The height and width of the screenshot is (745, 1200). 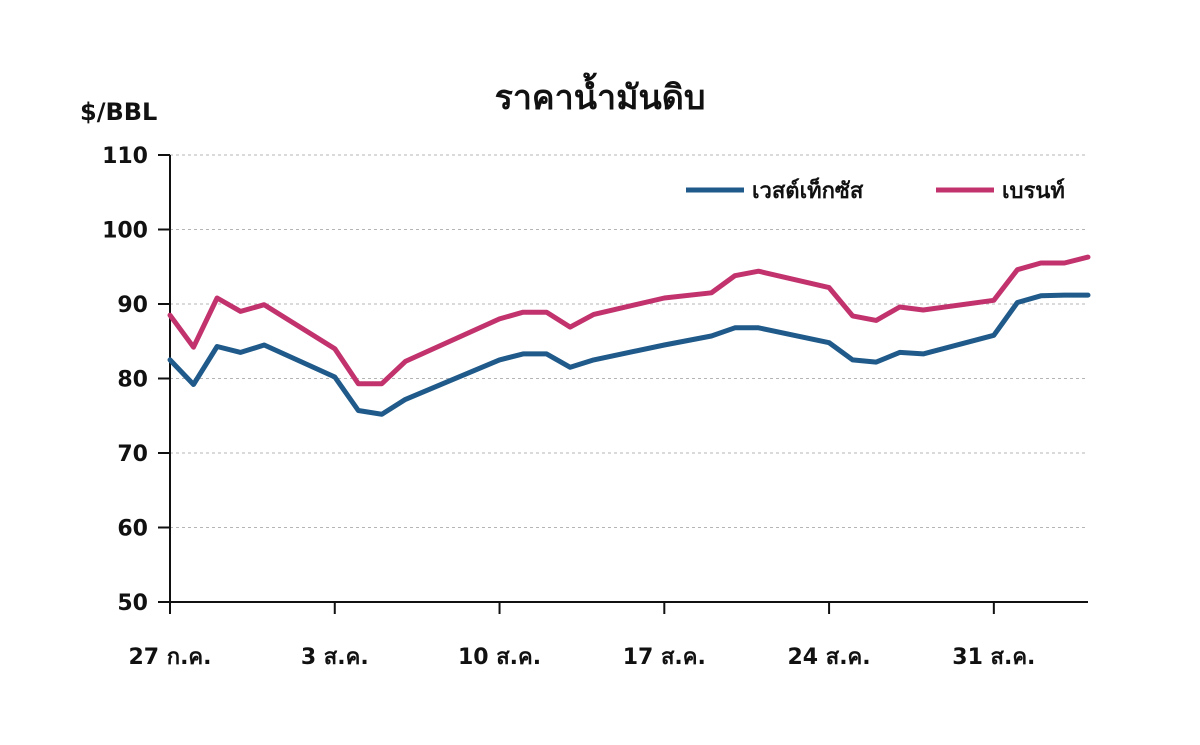 I want to click on legend-label-0: เวสต์เท็กซัส, so click(x=808, y=190).